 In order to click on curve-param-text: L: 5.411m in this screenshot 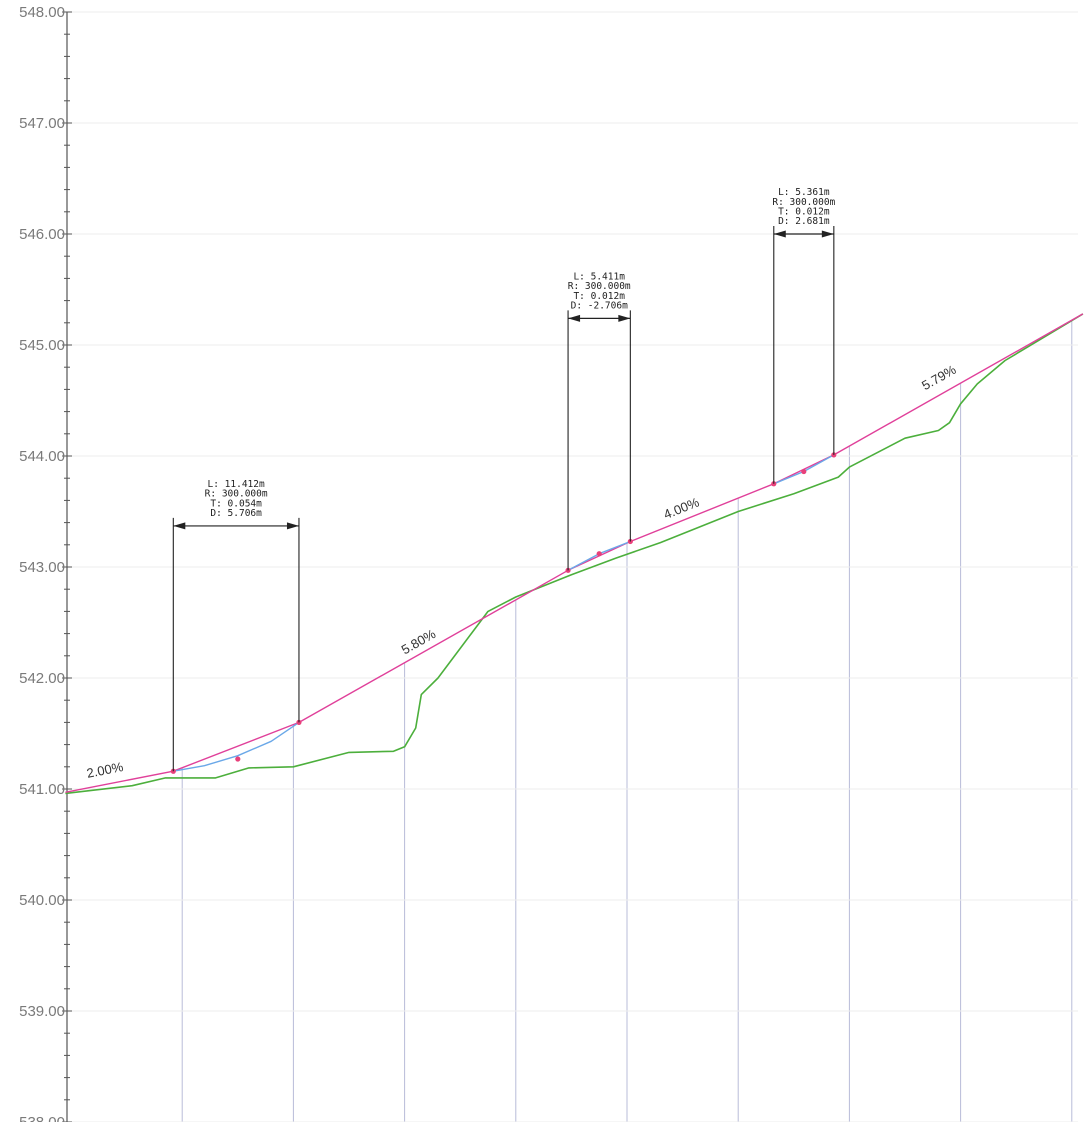, I will do `click(599, 277)`.